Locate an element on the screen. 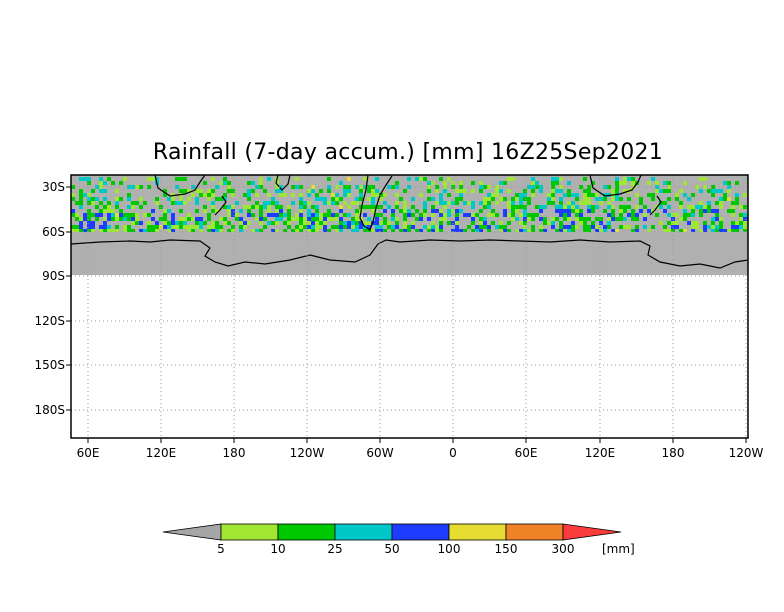  colorbar-unit: [mm] is located at coordinates (618, 549).